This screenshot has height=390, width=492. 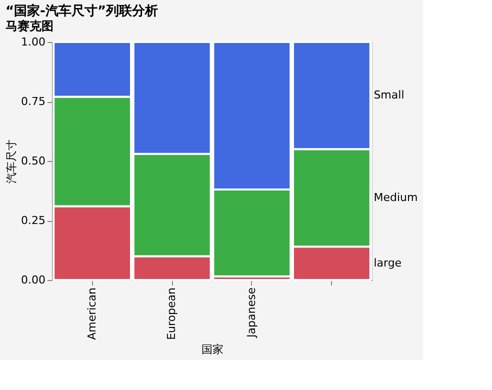 What do you see at coordinates (33, 161) in the screenshot?
I see `y-tick-label: 0.50` at bounding box center [33, 161].